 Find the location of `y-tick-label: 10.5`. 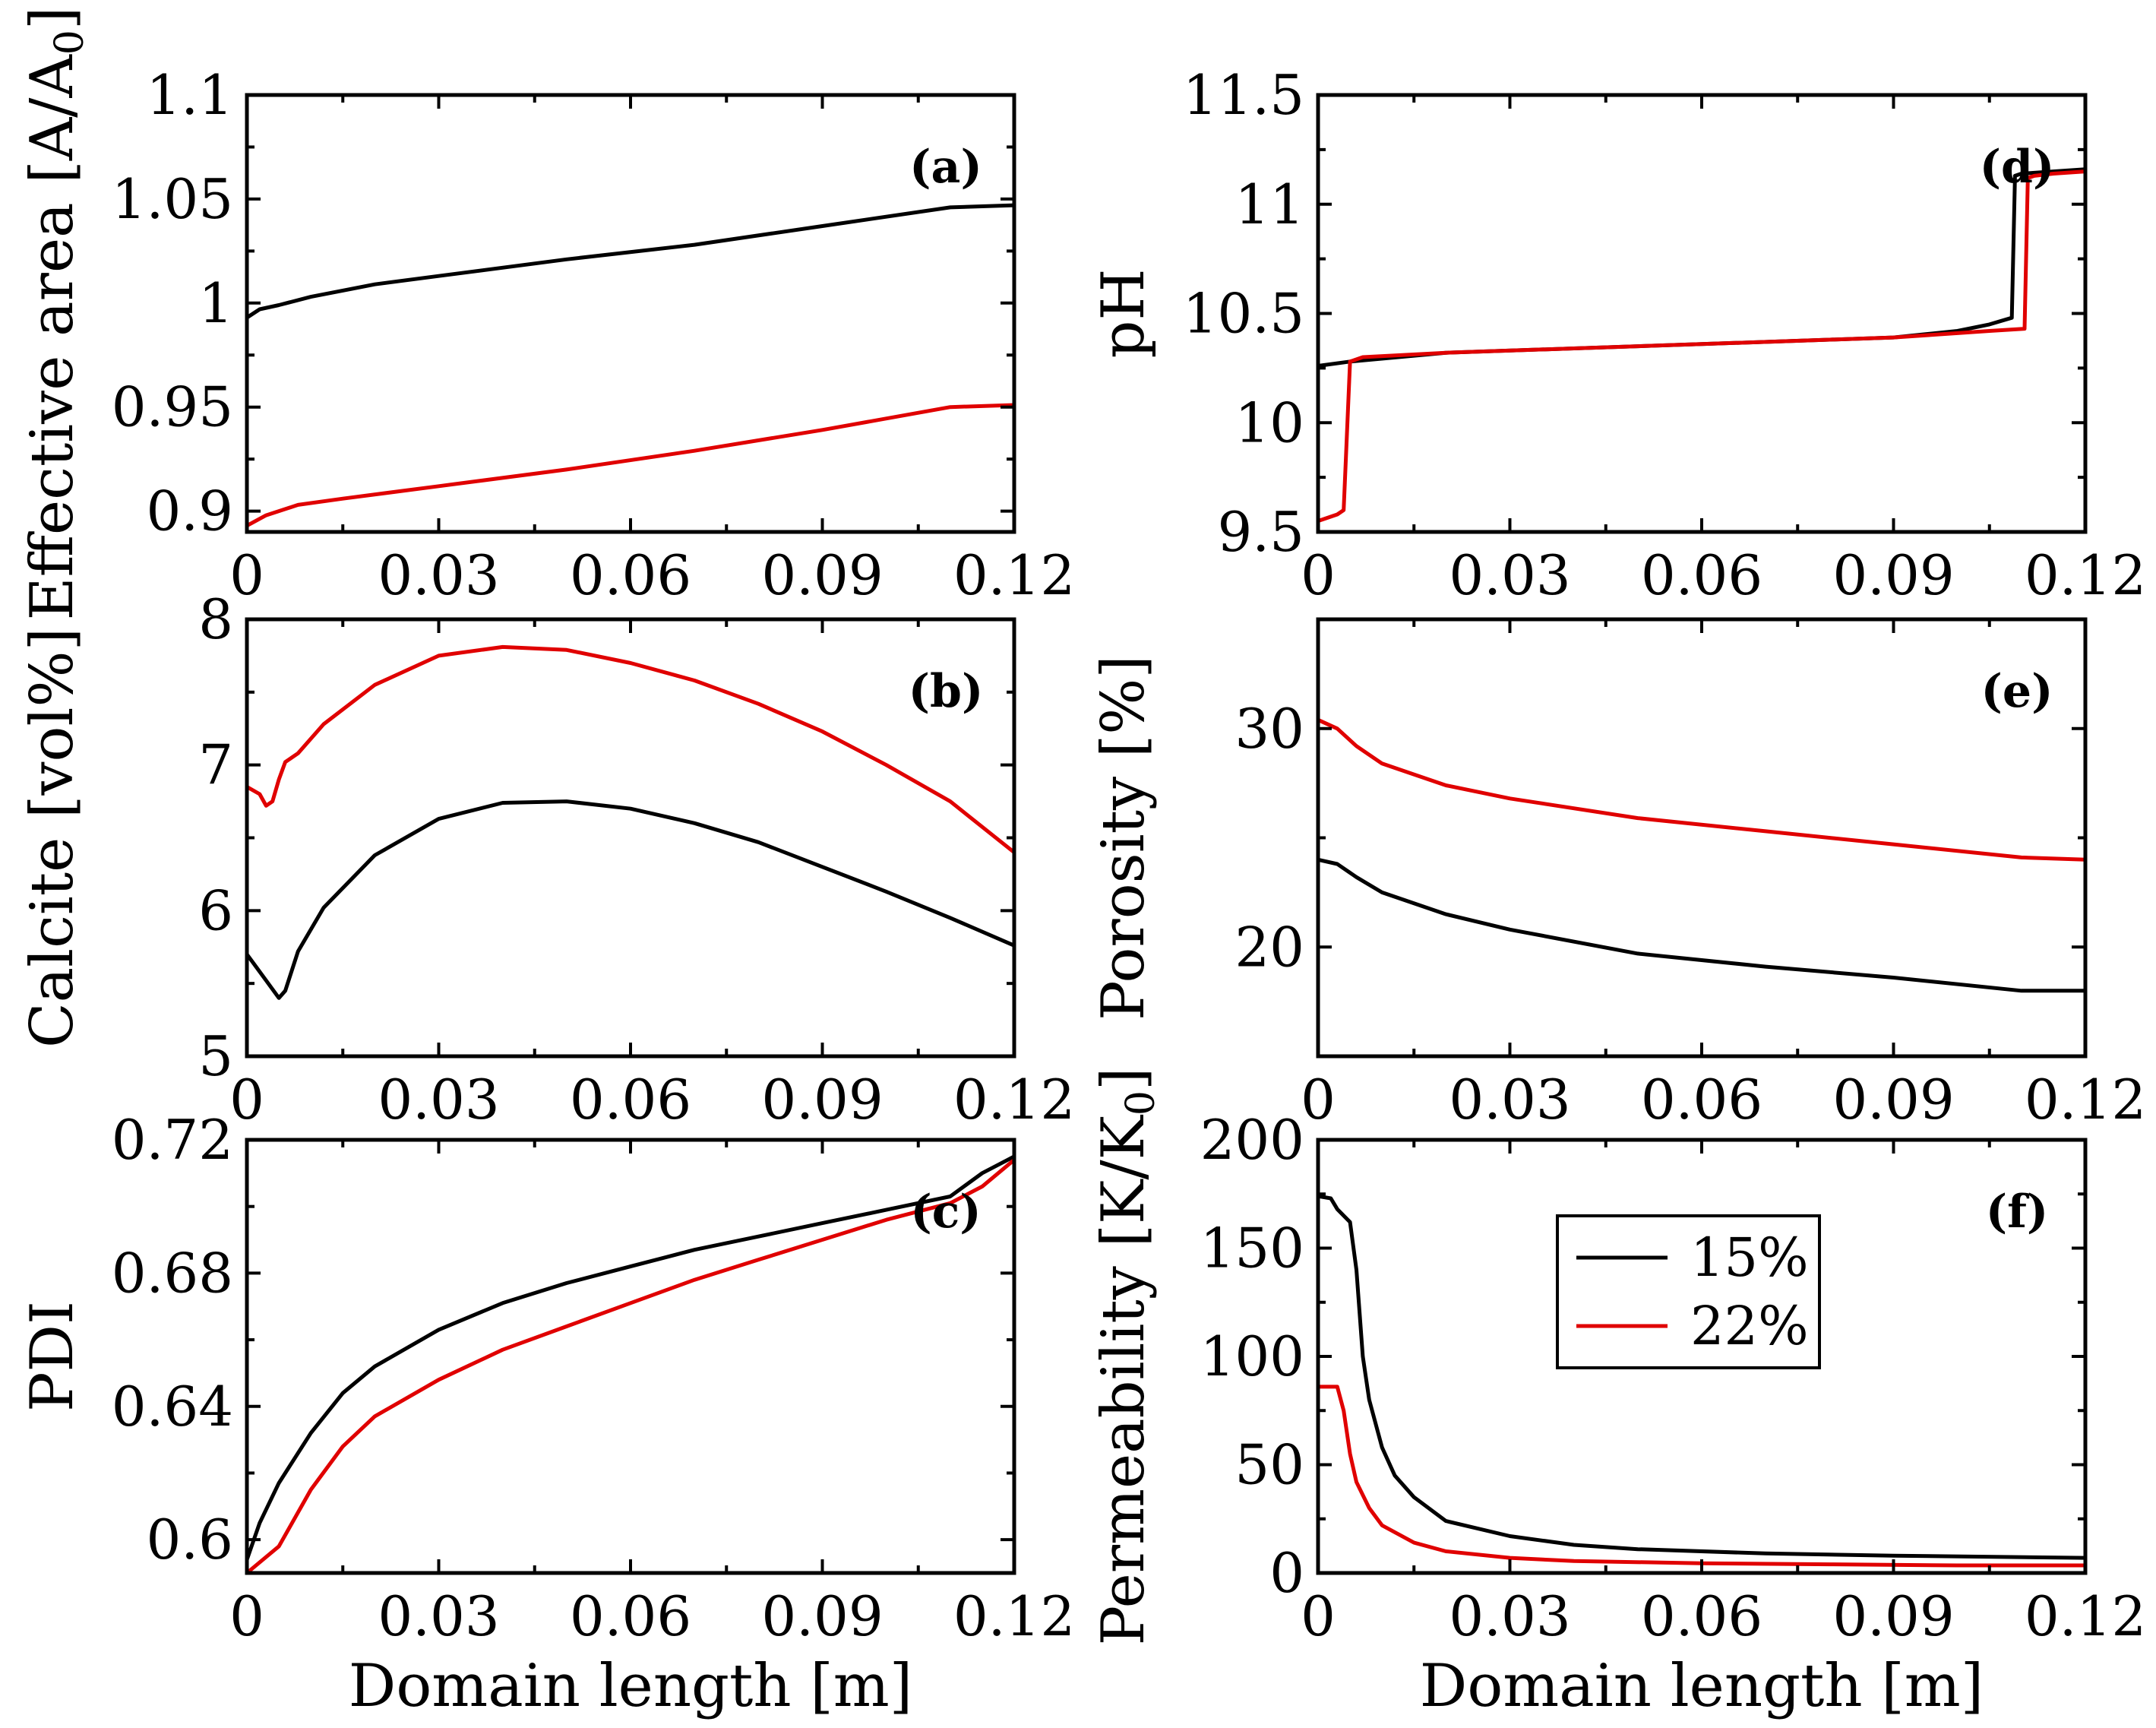

y-tick-label: 10.5 is located at coordinates (1243, 314).